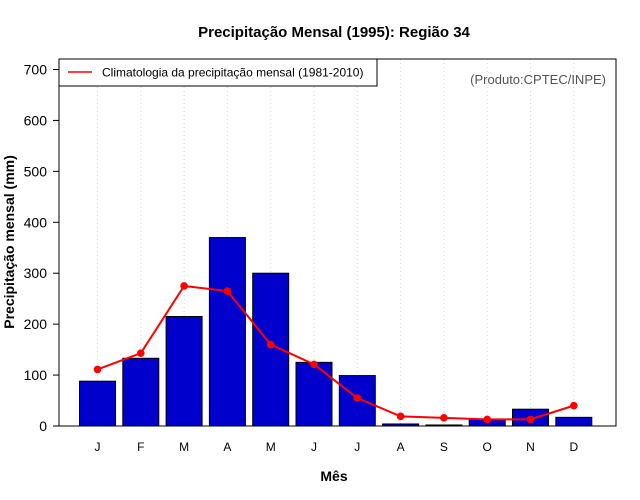 This screenshot has width=640, height=500. What do you see at coordinates (538, 79) in the screenshot?
I see `source-annotation: (Produto:CPTEC/INPE)` at bounding box center [538, 79].